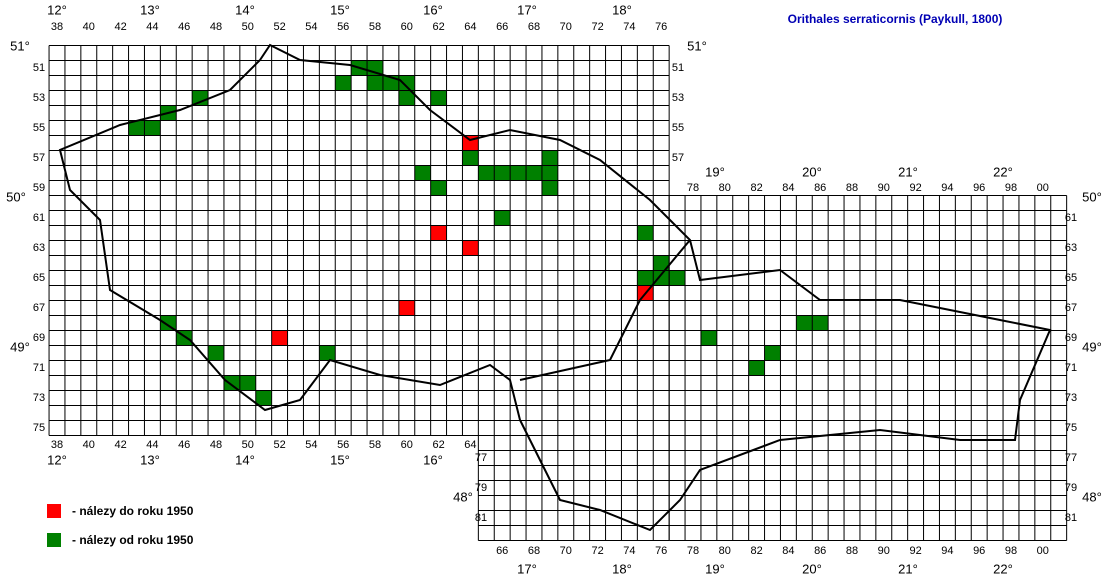 The height and width of the screenshot is (581, 1113). I want to click on map-title: Orithales serraticornis (Paykull, 1800), so click(895, 19).